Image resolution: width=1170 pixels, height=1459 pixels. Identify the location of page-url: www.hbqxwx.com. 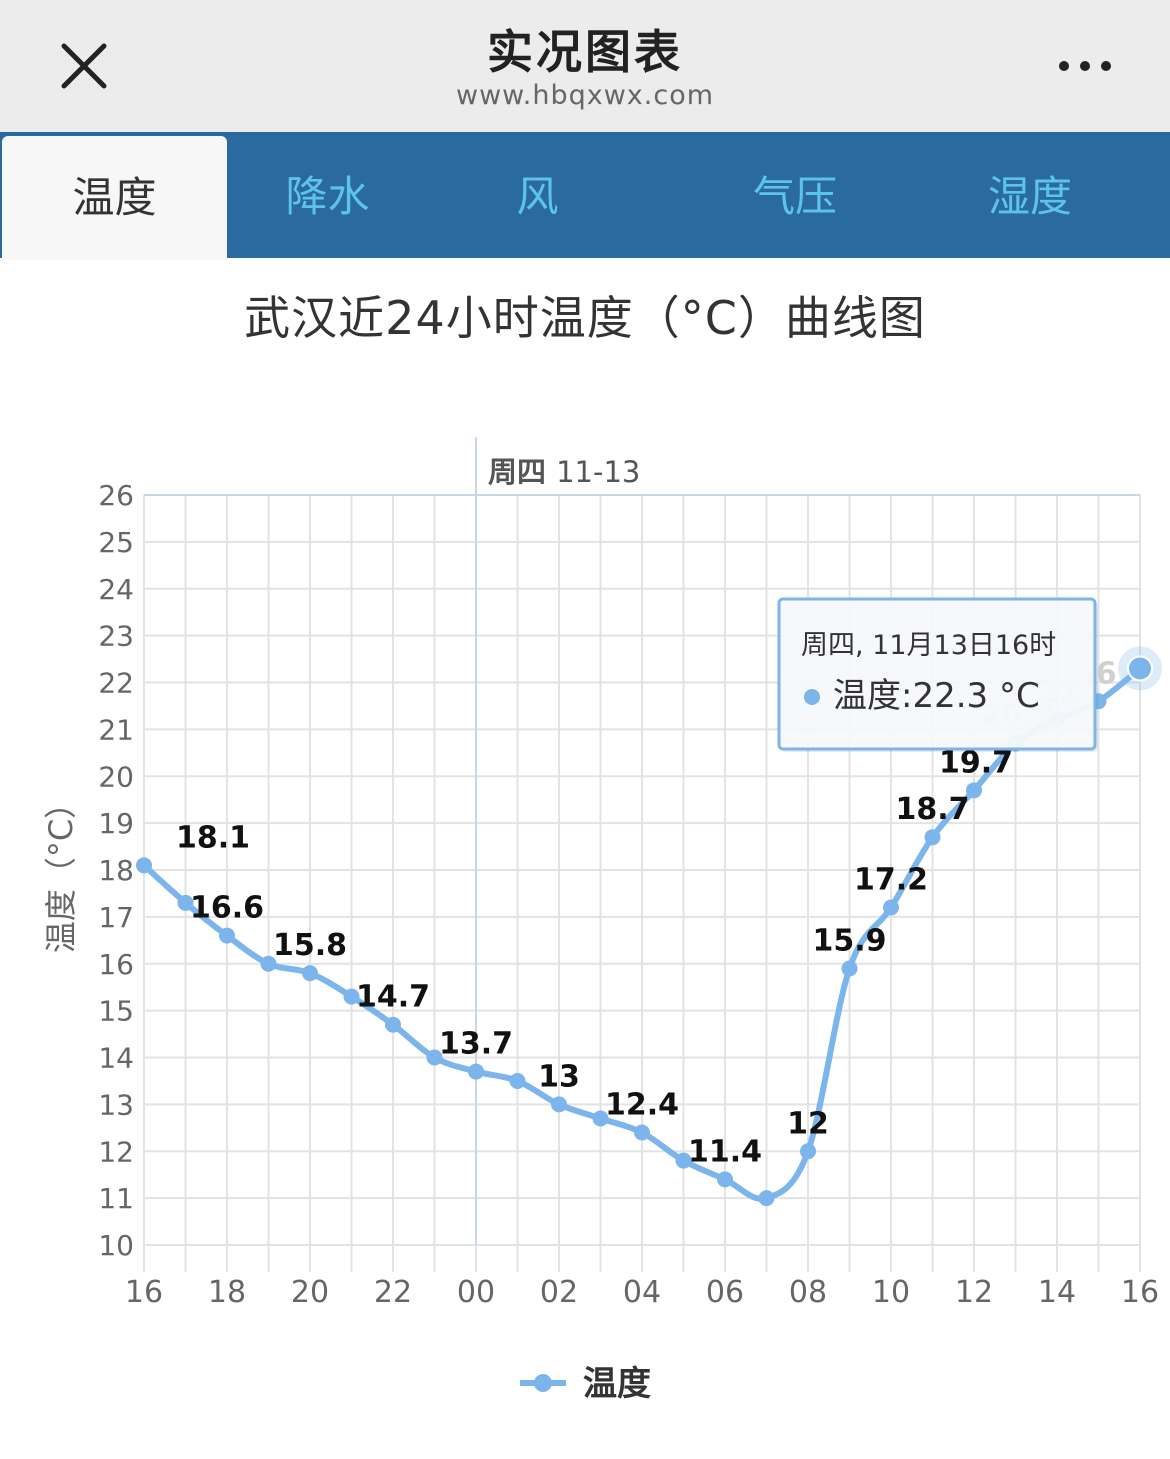
(585, 95).